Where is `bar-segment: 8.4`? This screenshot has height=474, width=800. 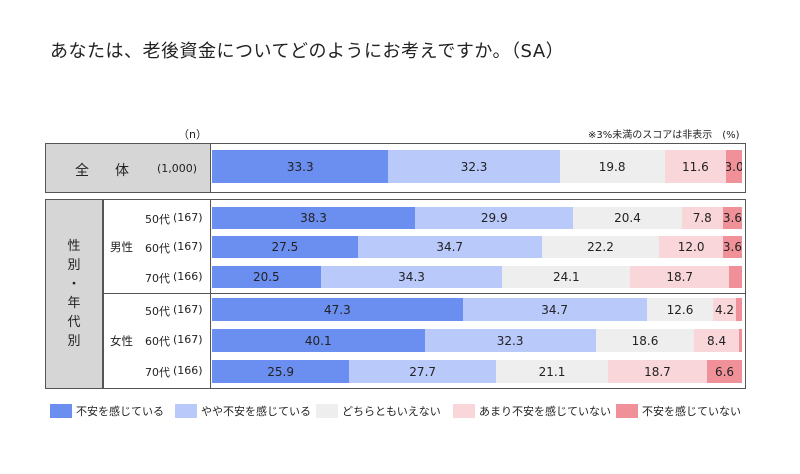
bar-segment: 8.4 is located at coordinates (716, 340).